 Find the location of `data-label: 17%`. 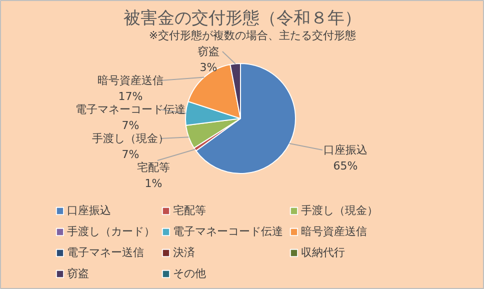

data-label: 17% is located at coordinates (130, 96).